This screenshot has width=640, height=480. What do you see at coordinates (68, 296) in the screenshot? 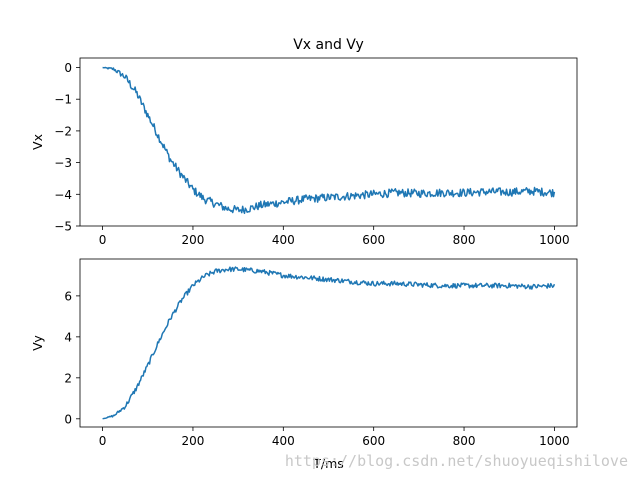
I see `y-tick-label: 6` at bounding box center [68, 296].